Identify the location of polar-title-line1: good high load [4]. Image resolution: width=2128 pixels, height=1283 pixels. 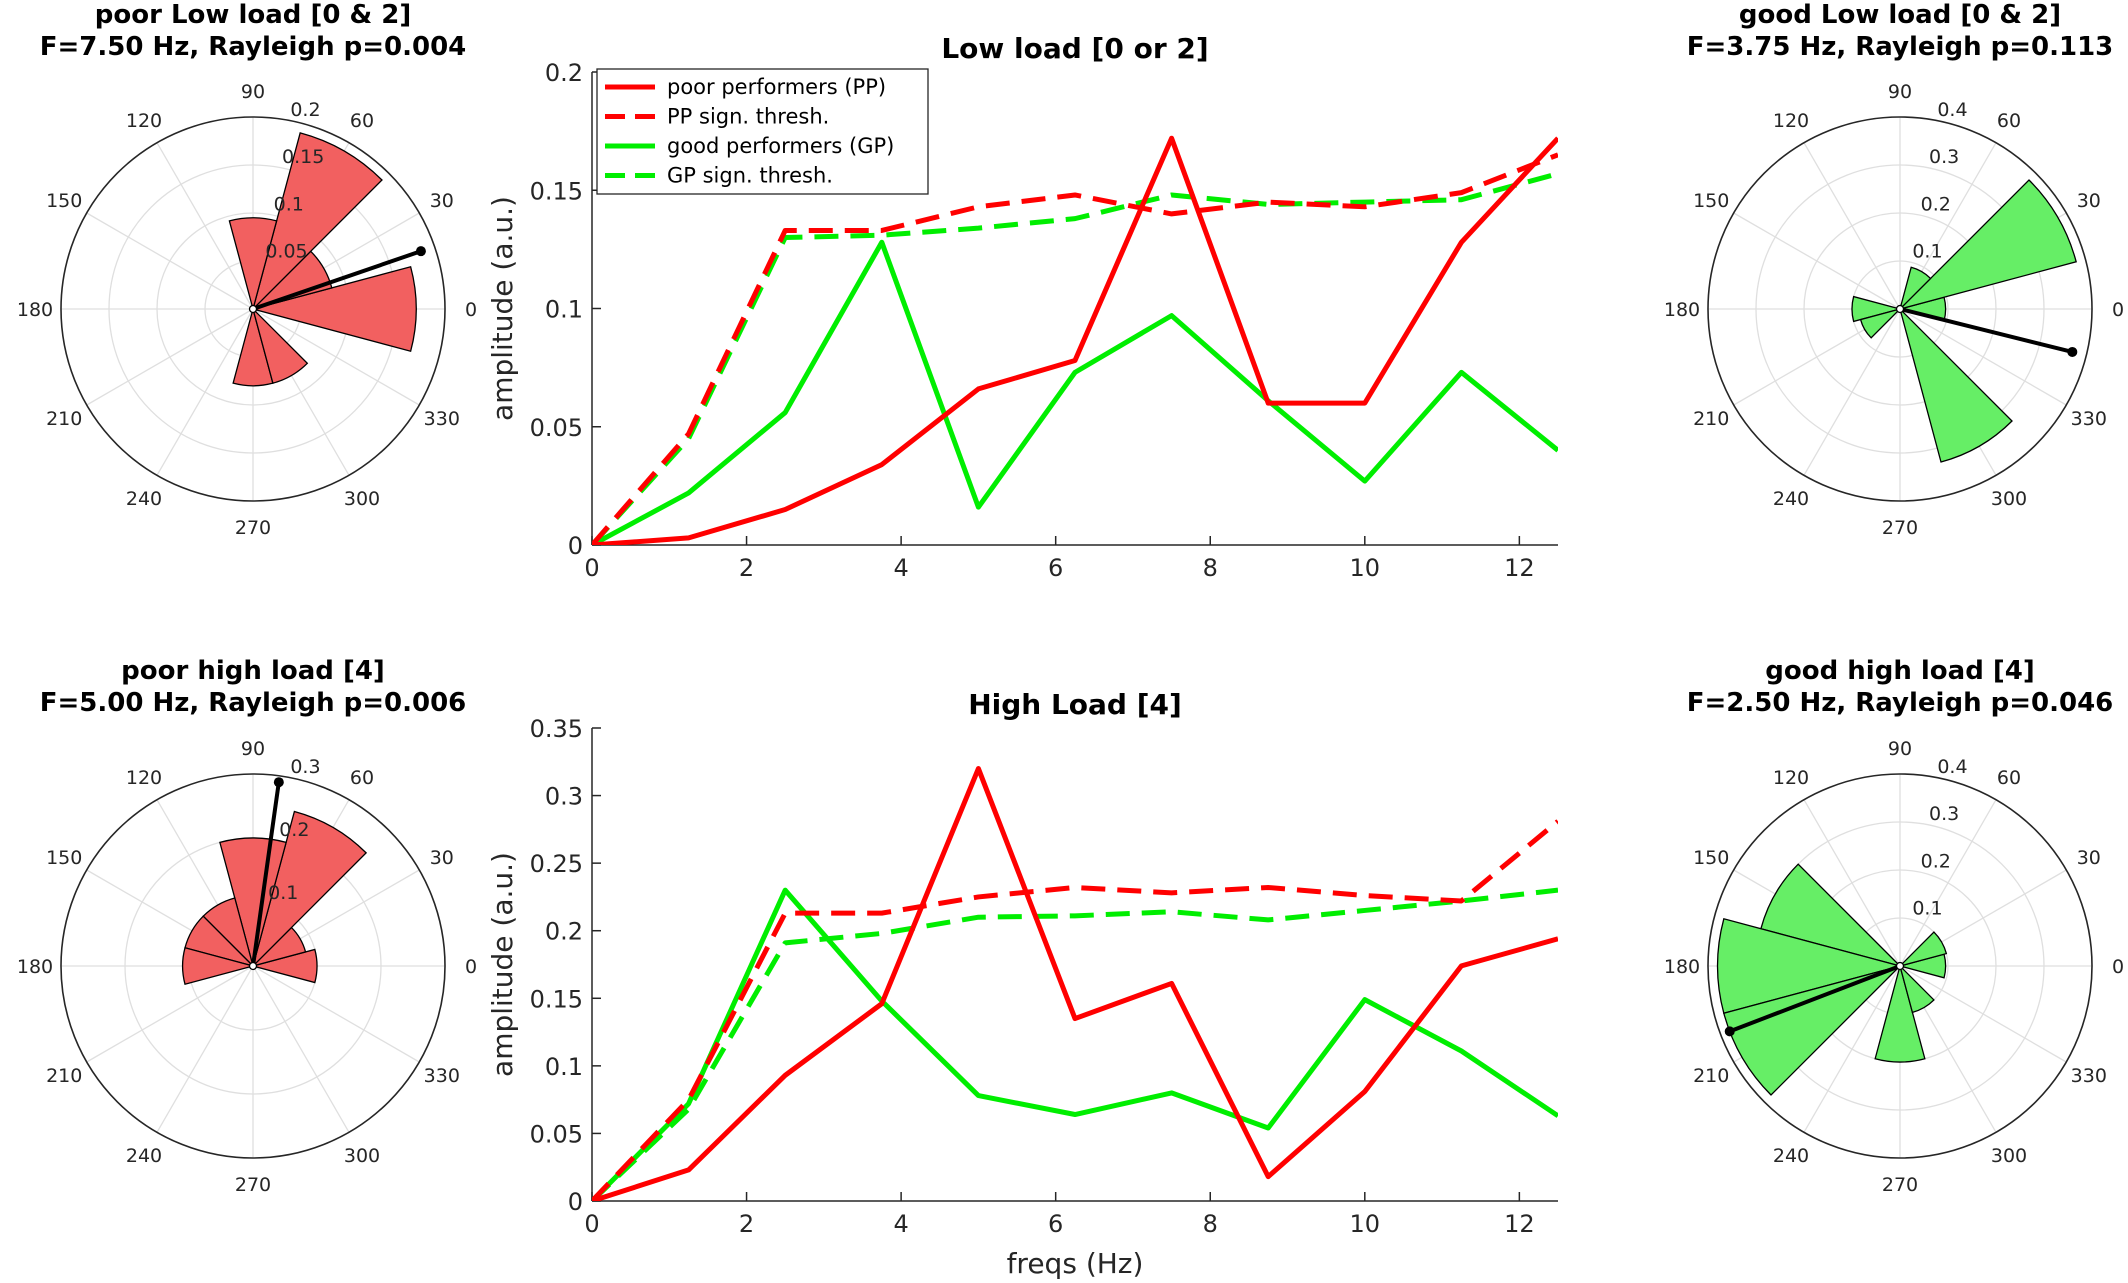
(1899, 671).